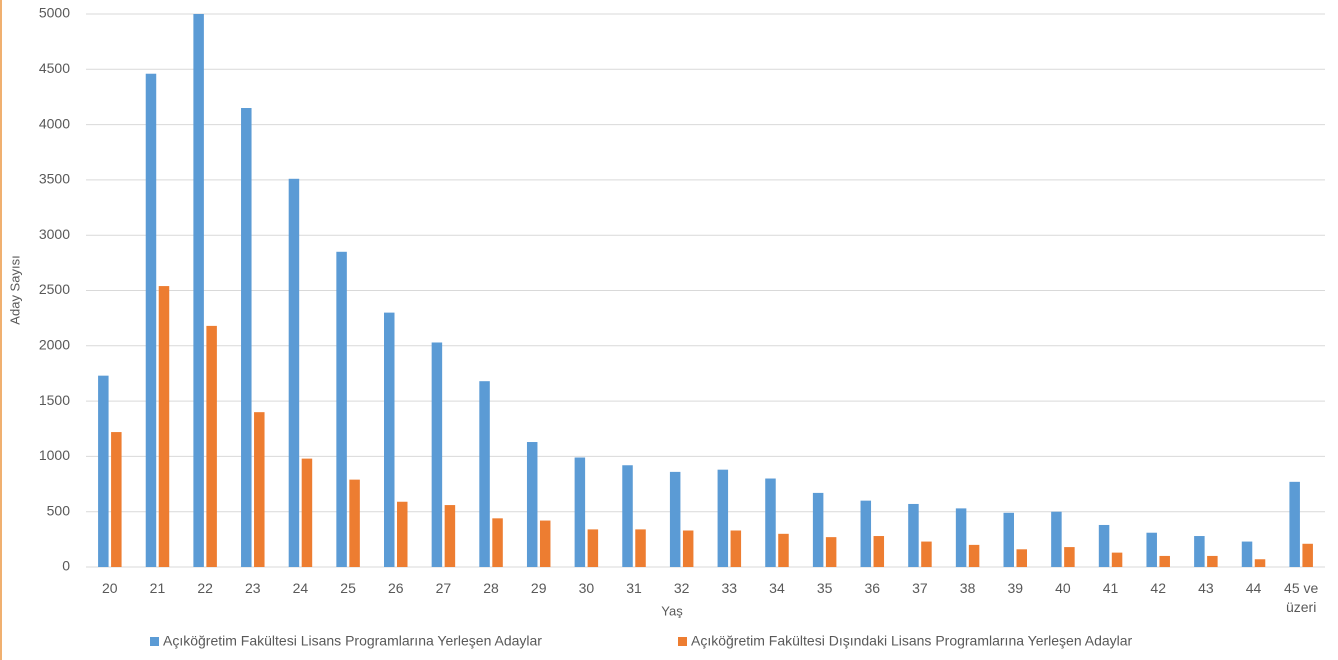 Image resolution: width=1338 pixels, height=660 pixels. I want to click on y-axis-label: Aday Sayısı, so click(14, 289).